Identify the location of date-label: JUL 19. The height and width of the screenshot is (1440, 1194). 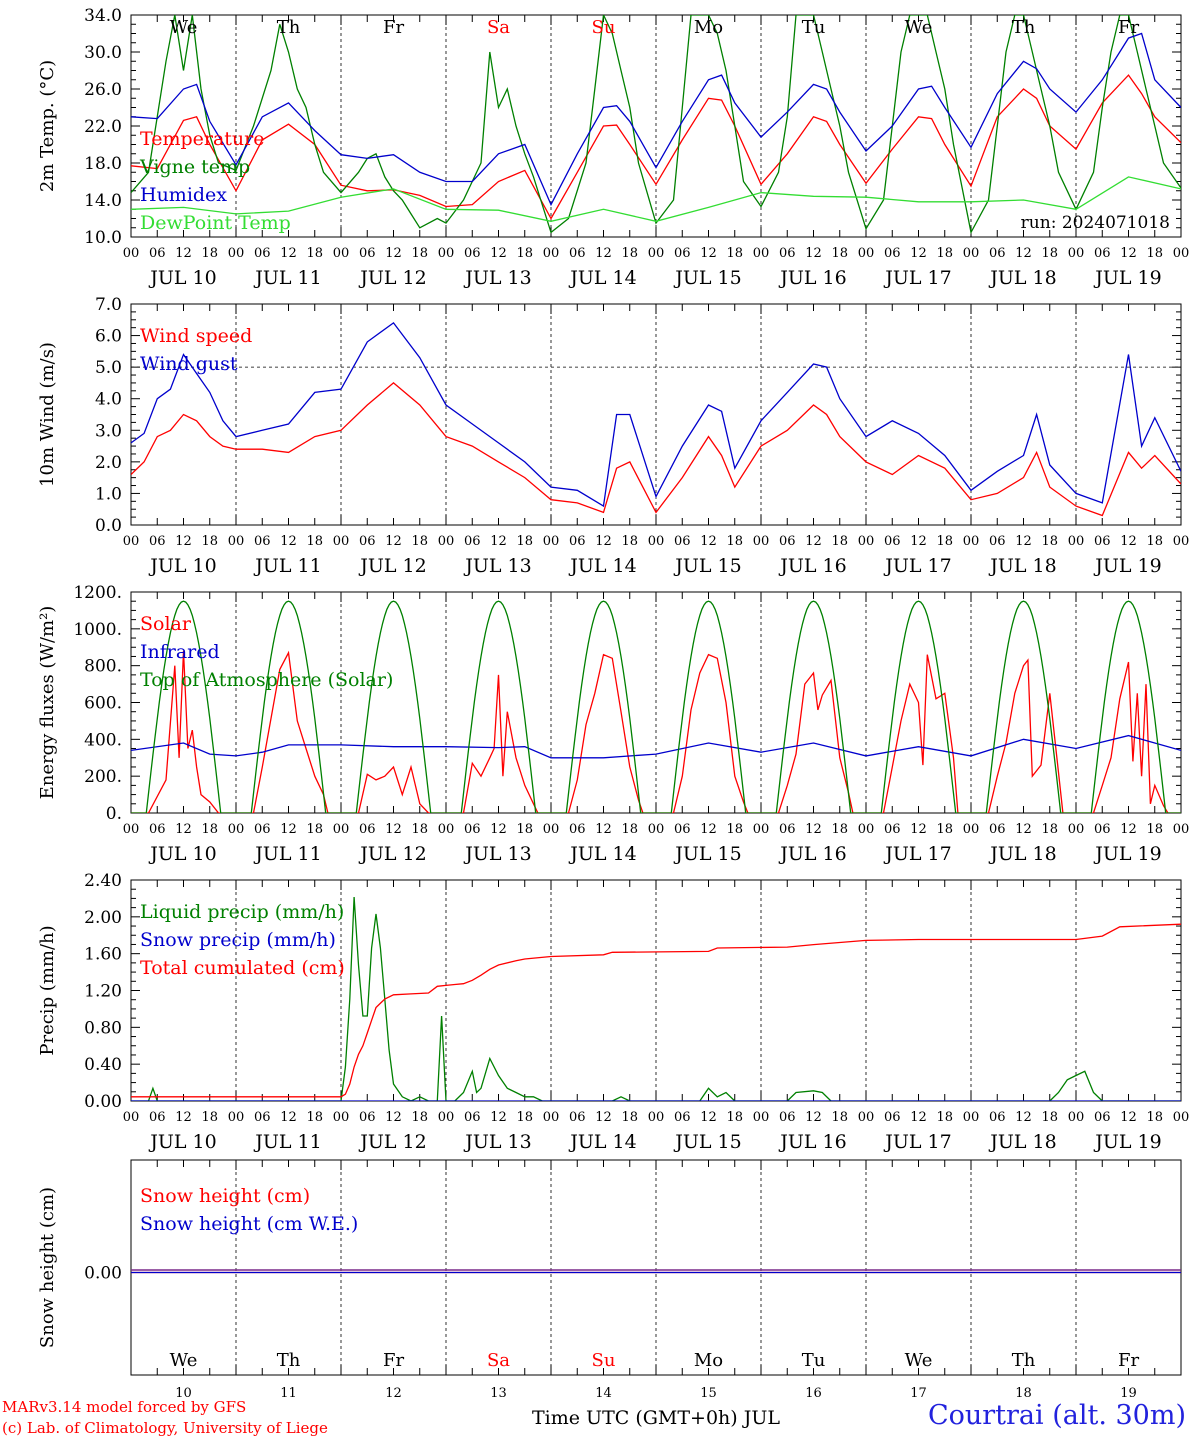
(1127, 854).